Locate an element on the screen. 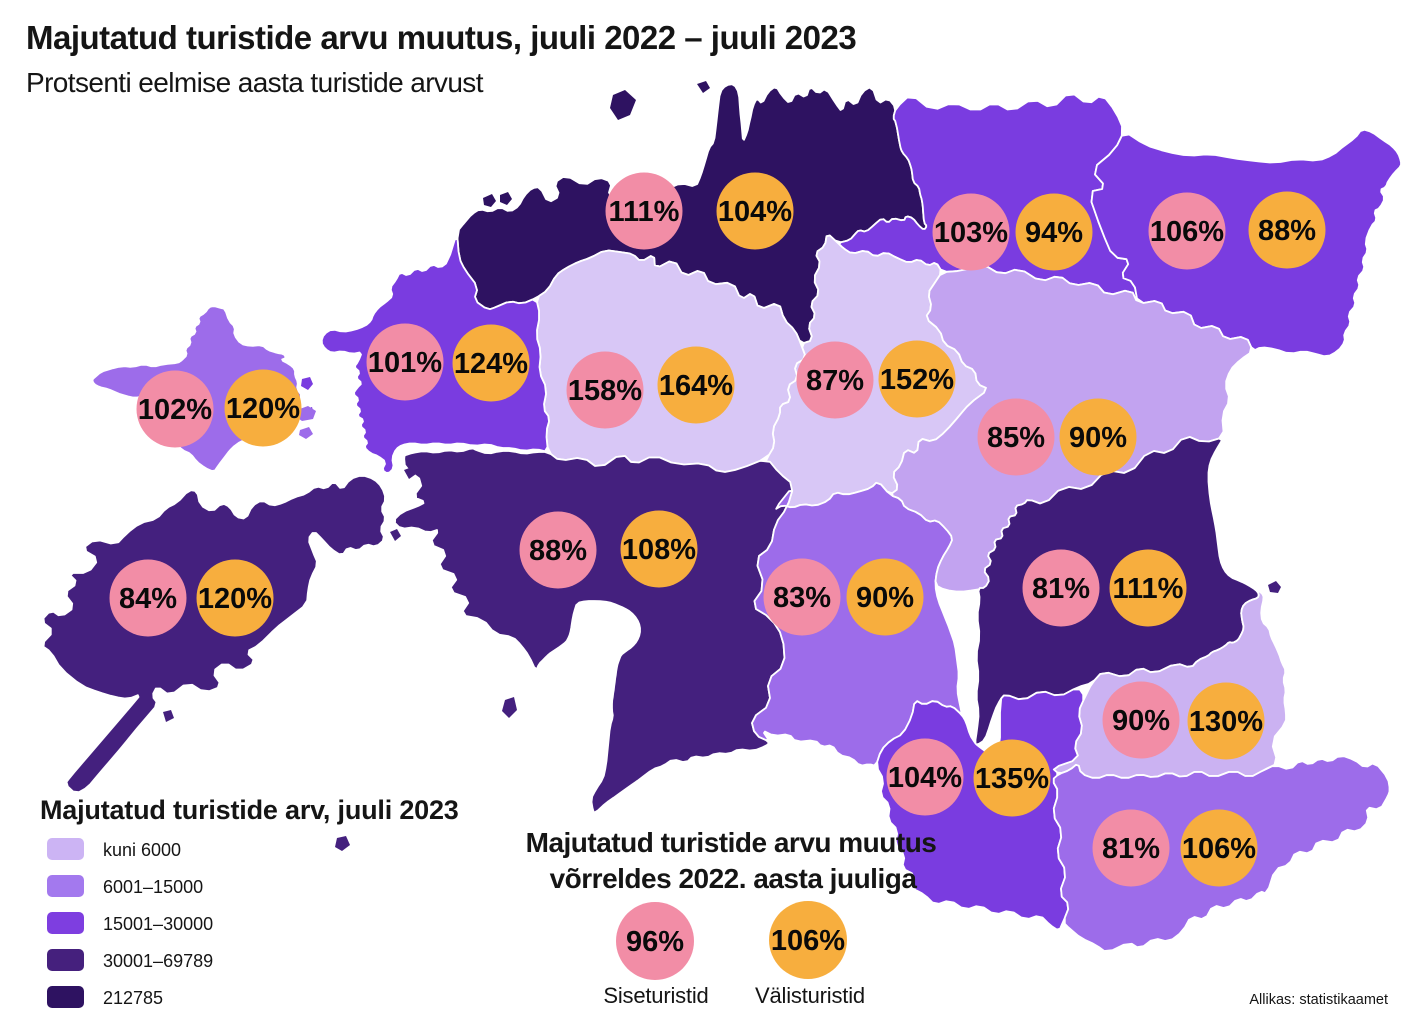 The height and width of the screenshot is (1023, 1408). svg-text: 135% is located at coordinates (1012, 779).